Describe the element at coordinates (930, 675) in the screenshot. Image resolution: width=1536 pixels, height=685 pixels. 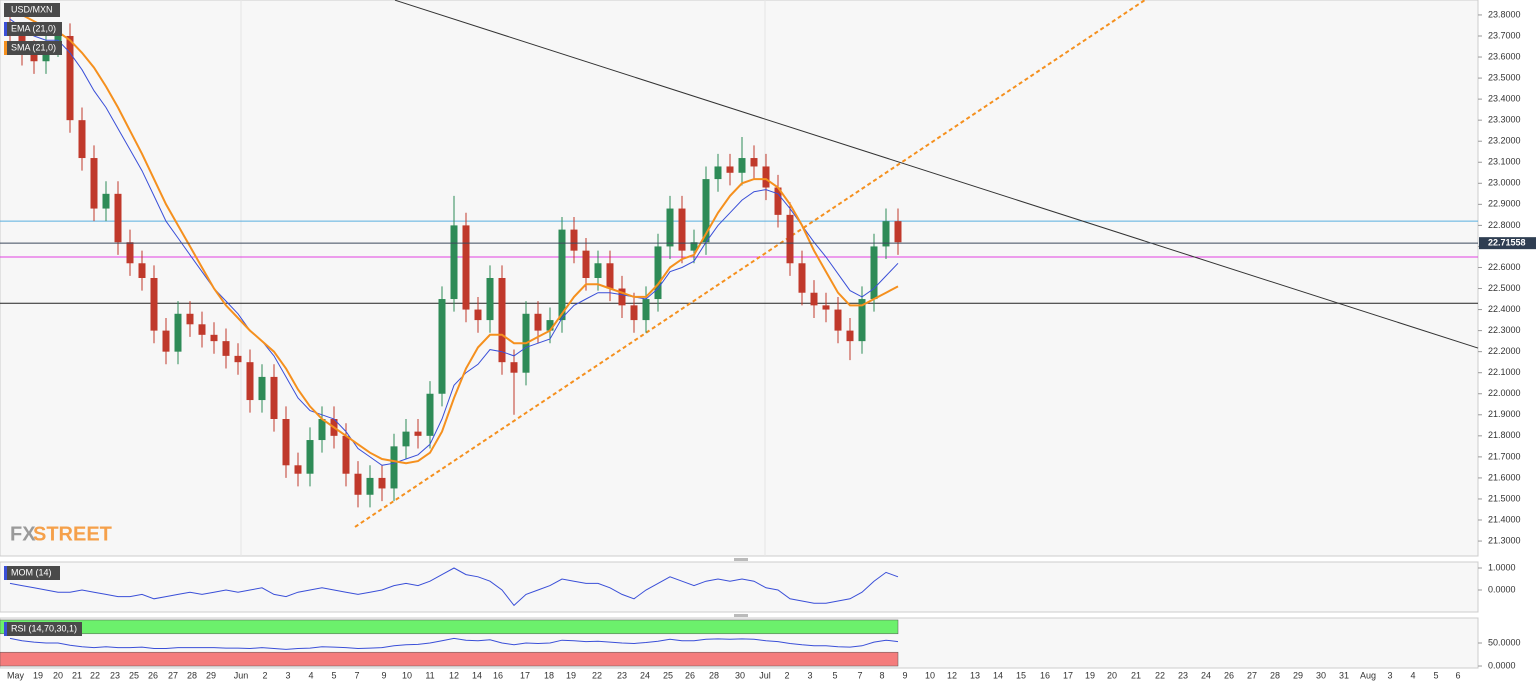
I see `x-tick-label: 10` at that location.